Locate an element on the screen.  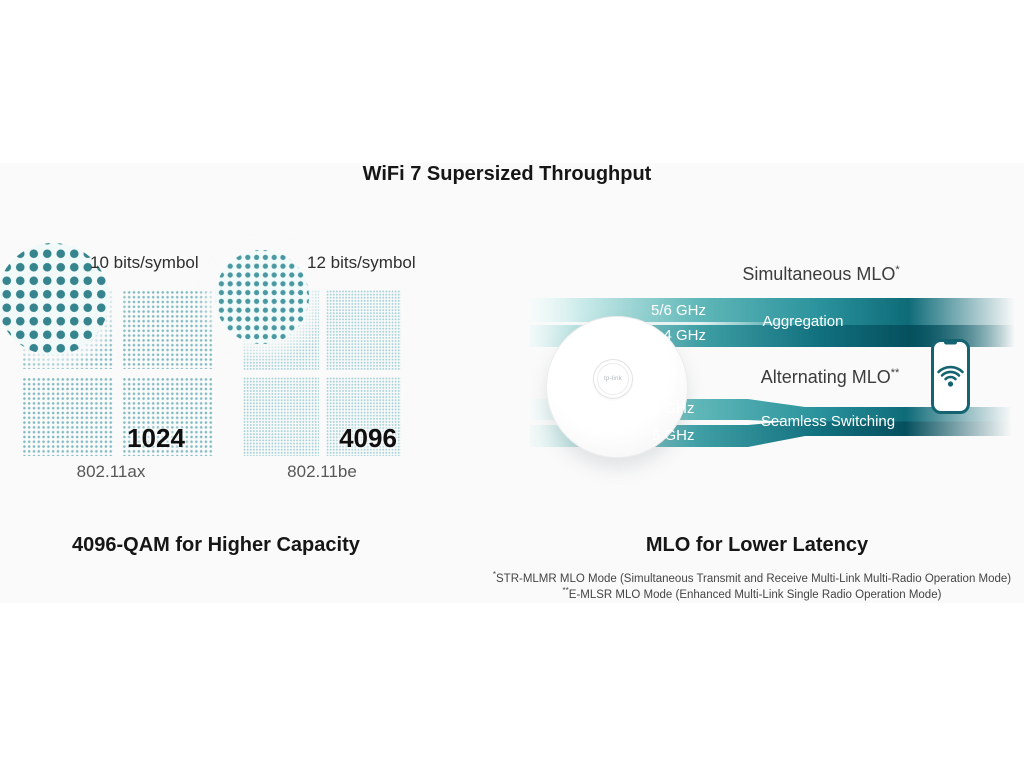
band-label-5-6ghz: 5/6 GHz is located at coordinates (679, 310).